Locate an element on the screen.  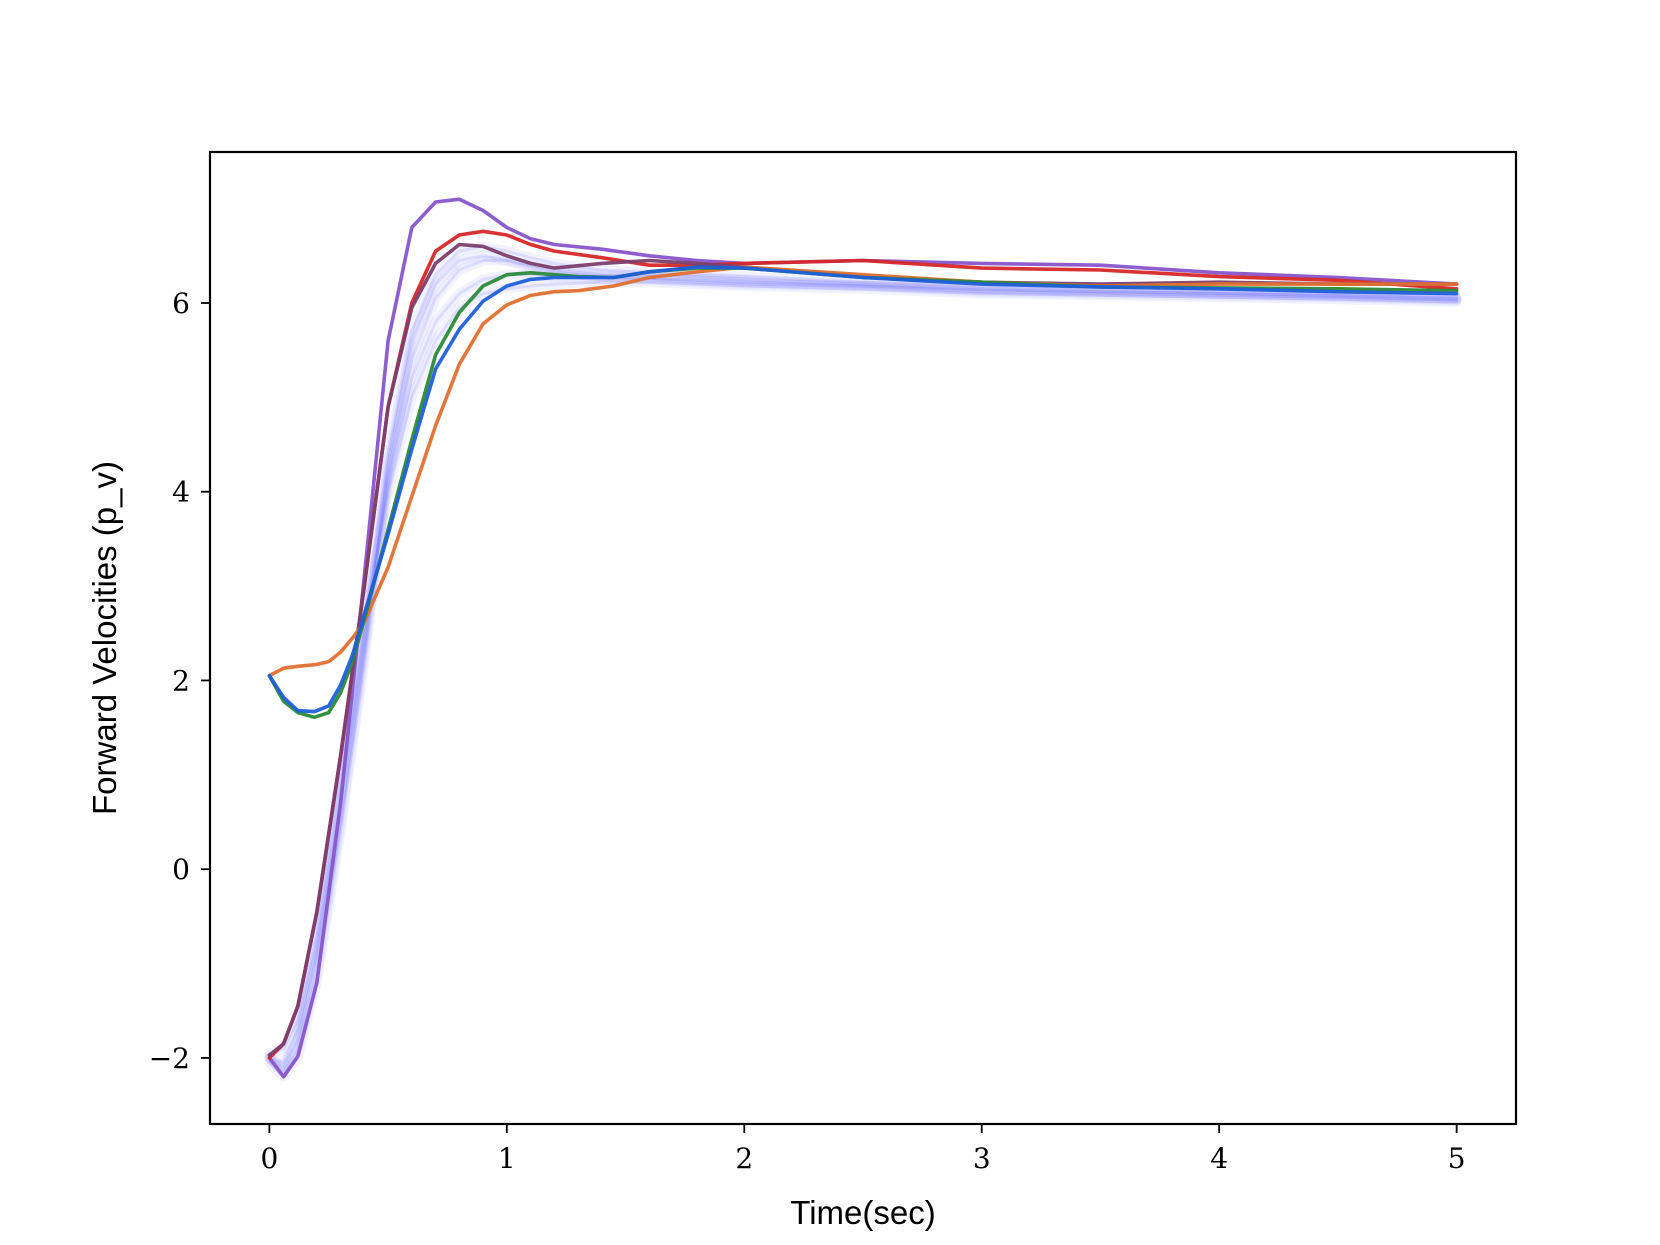
y-tick-label: −2 is located at coordinates (169, 1058).